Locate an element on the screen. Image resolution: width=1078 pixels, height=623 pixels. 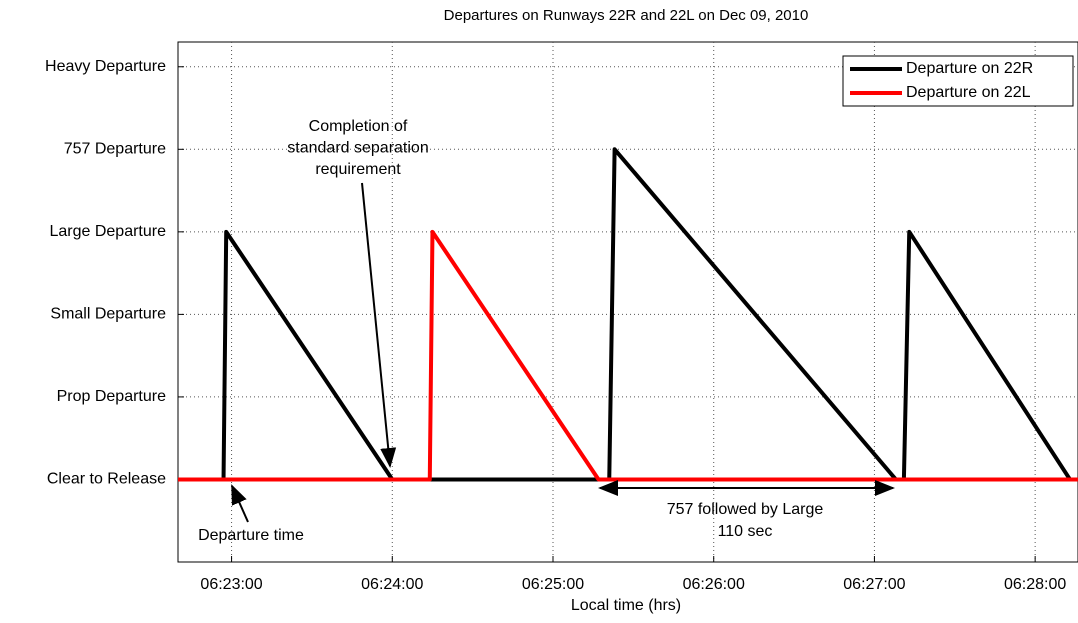
y-tick-label: Heavy Departure is located at coordinates (105, 66).